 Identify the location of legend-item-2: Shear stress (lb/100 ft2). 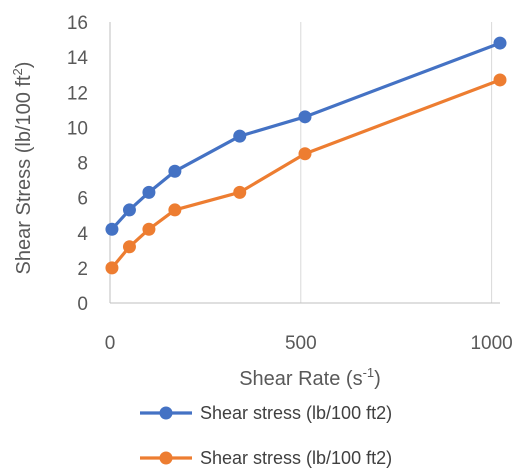
(266, 458).